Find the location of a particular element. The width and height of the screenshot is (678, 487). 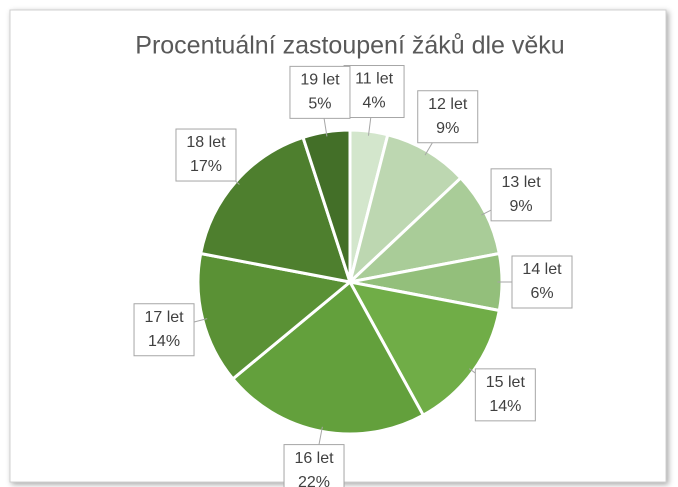

value-label: 22% is located at coordinates (314, 480).